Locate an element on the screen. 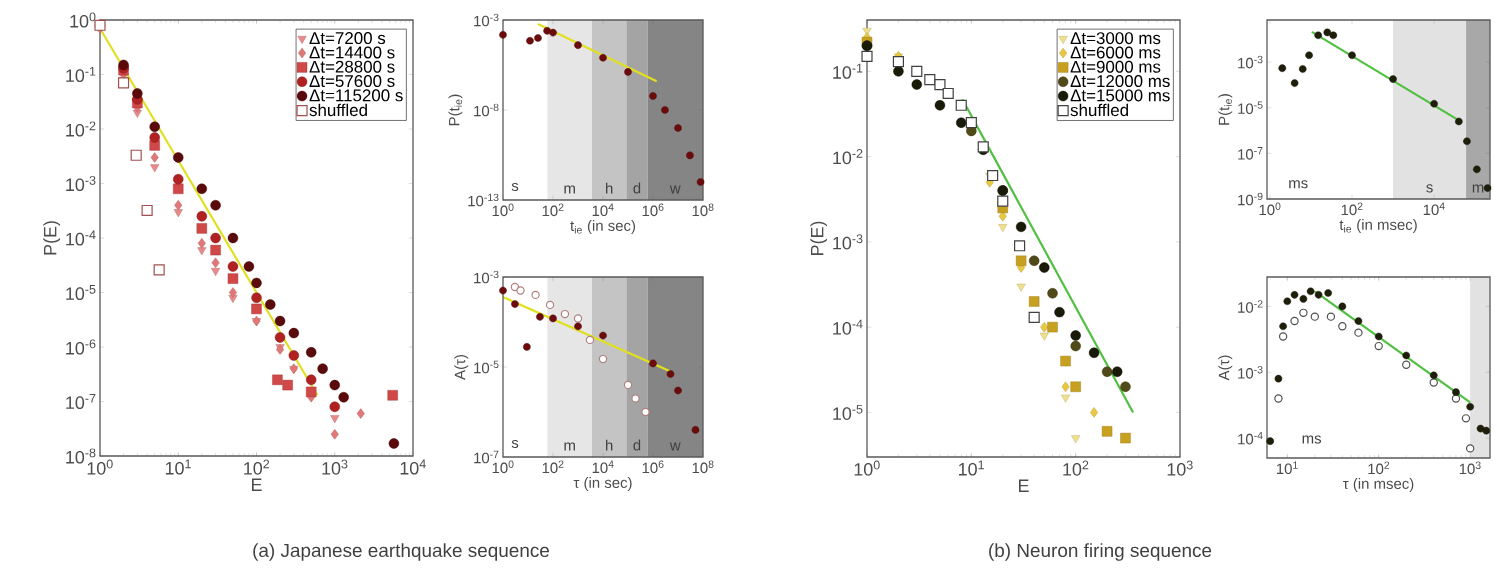 The height and width of the screenshot is (573, 1497). x-axis-title: t$_{ie}$ (in msec) is located at coordinates (1378, 226).